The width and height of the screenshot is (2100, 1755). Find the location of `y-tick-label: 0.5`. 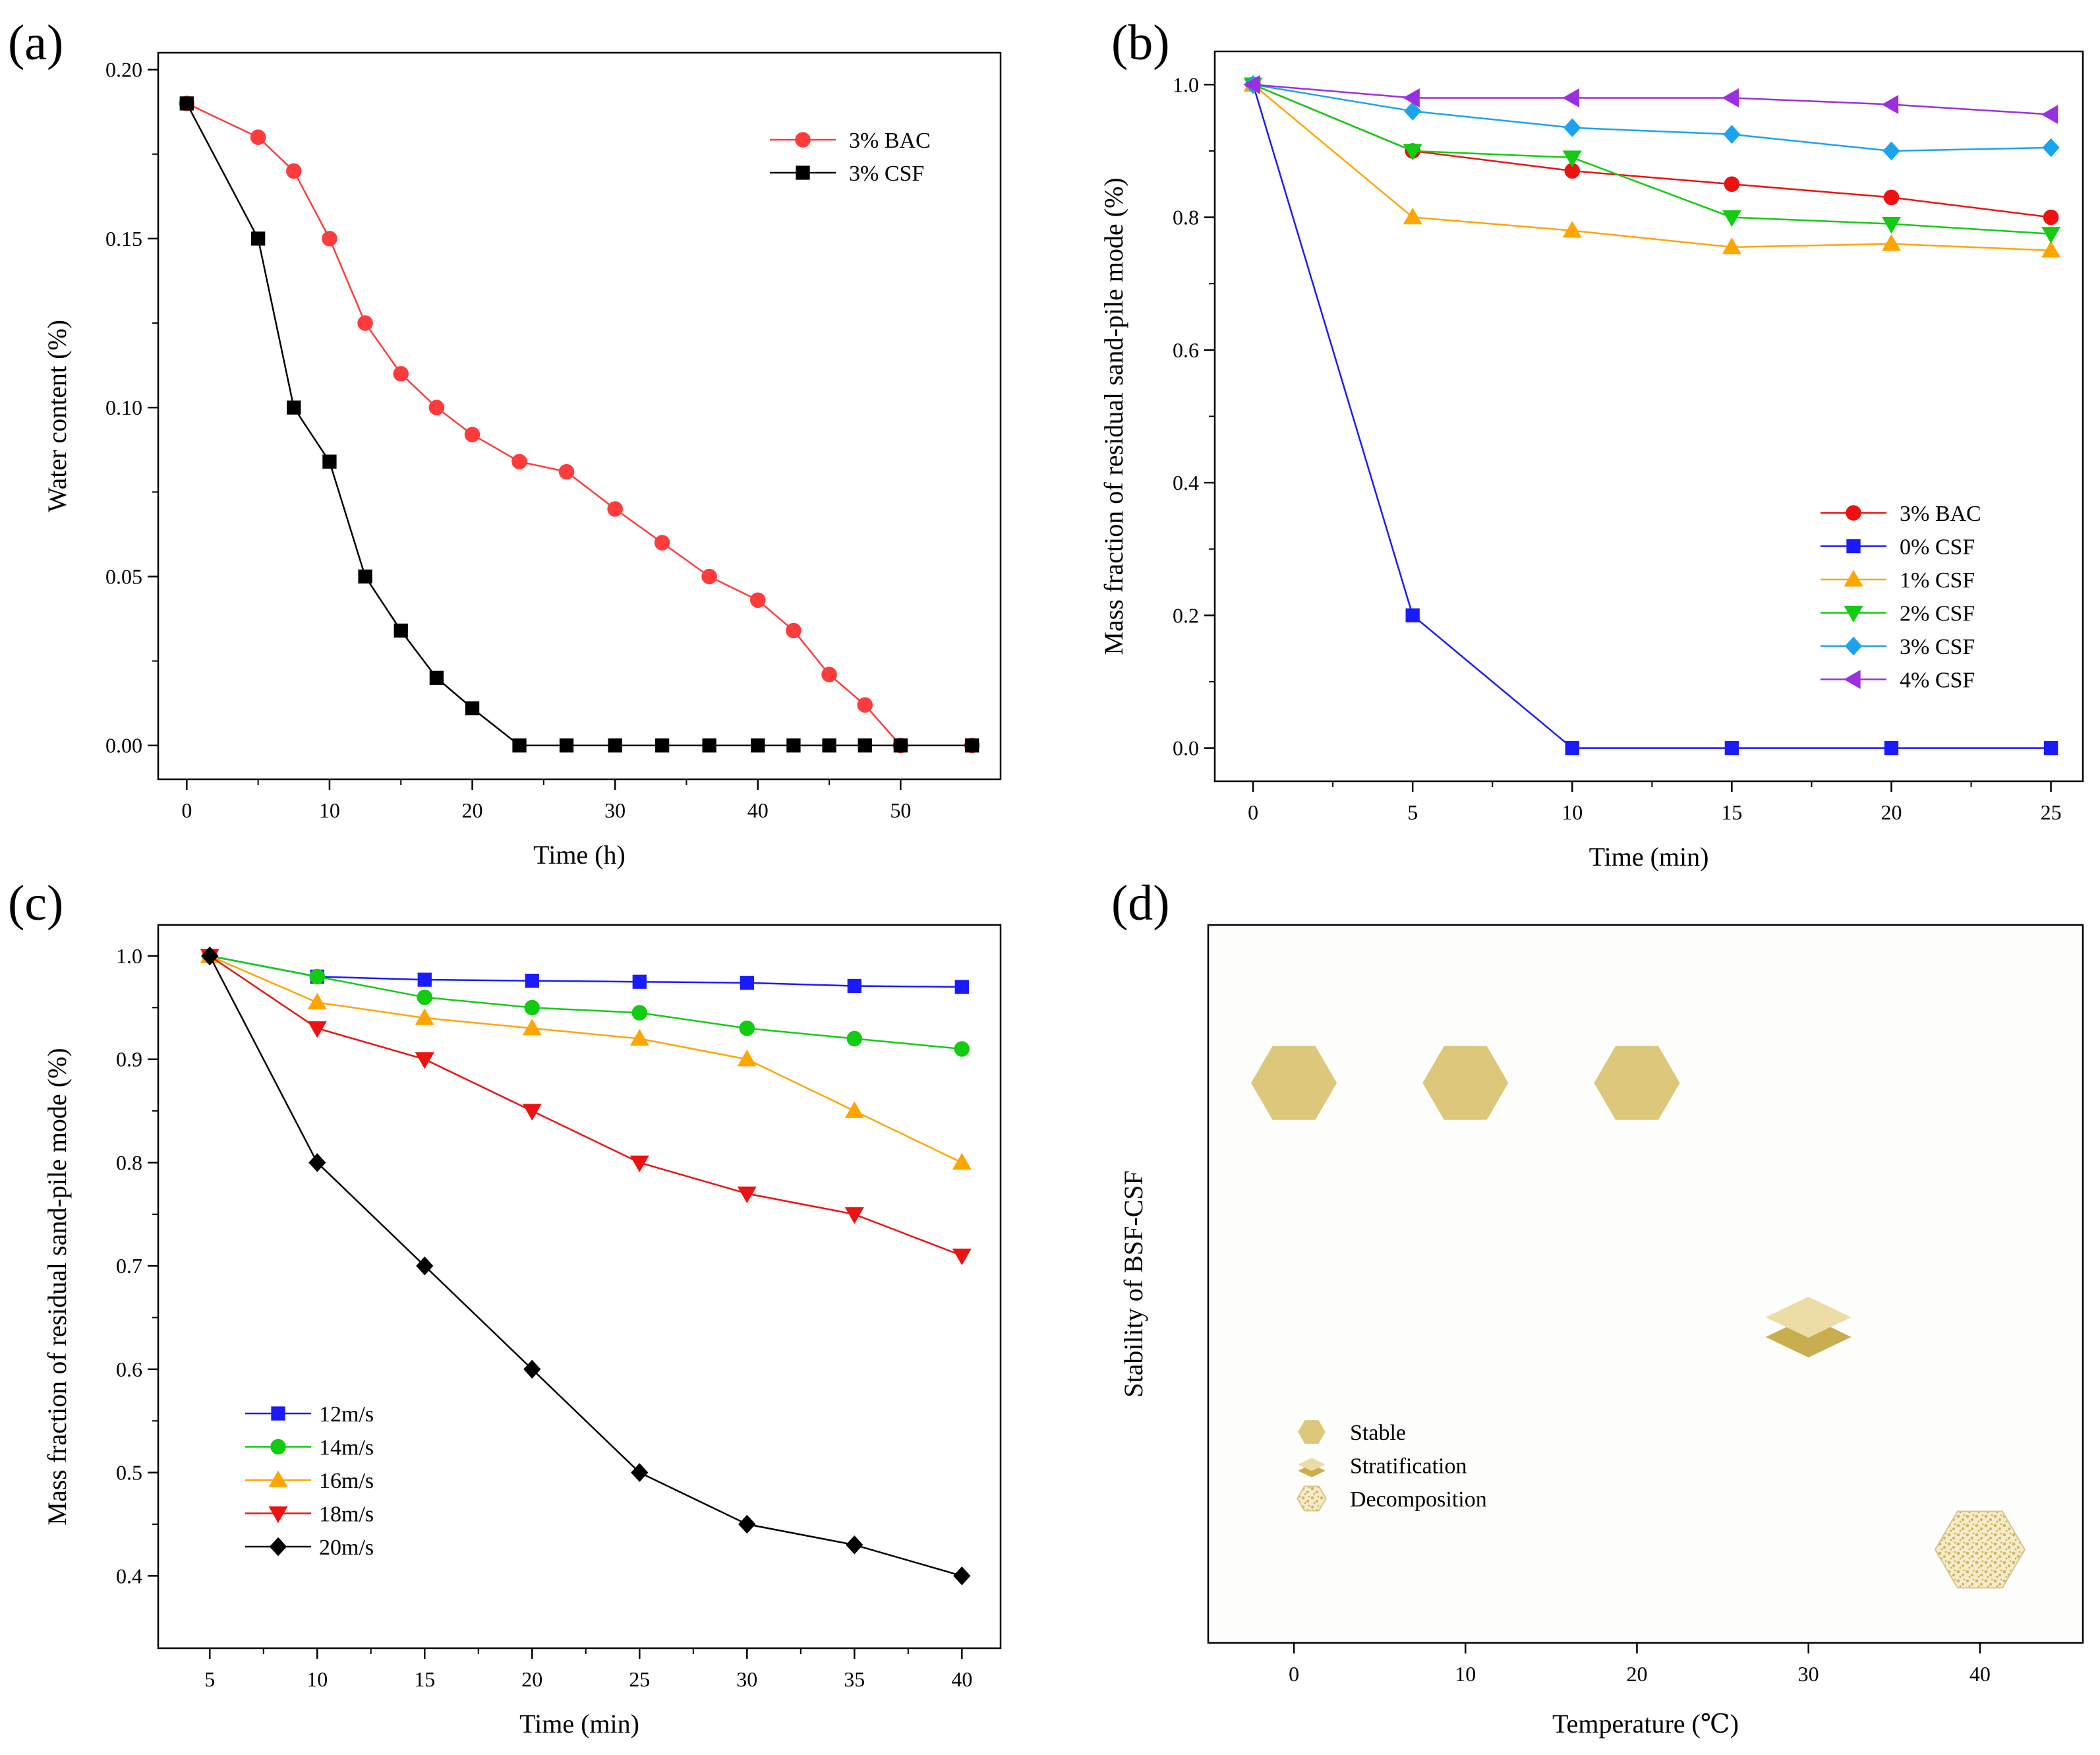

y-tick-label: 0.5 is located at coordinates (129, 1473).